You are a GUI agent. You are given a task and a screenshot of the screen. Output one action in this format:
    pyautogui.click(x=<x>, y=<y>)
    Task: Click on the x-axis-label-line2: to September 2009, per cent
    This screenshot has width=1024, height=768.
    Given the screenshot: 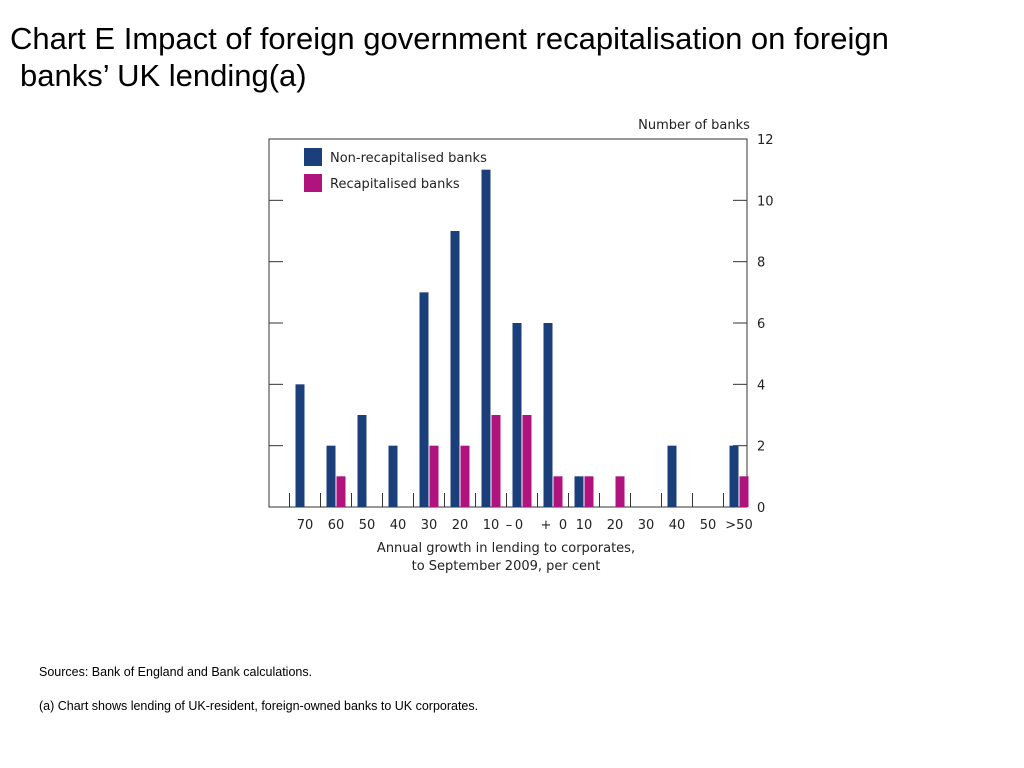 What is the action you would take?
    pyautogui.click(x=506, y=566)
    